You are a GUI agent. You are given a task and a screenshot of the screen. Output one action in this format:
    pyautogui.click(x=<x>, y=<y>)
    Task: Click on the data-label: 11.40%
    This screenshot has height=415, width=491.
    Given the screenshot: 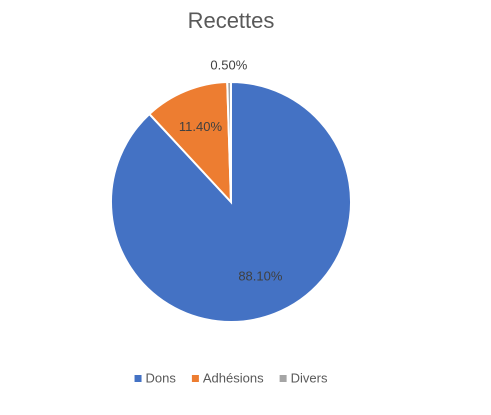 What is the action you would take?
    pyautogui.click(x=201, y=126)
    